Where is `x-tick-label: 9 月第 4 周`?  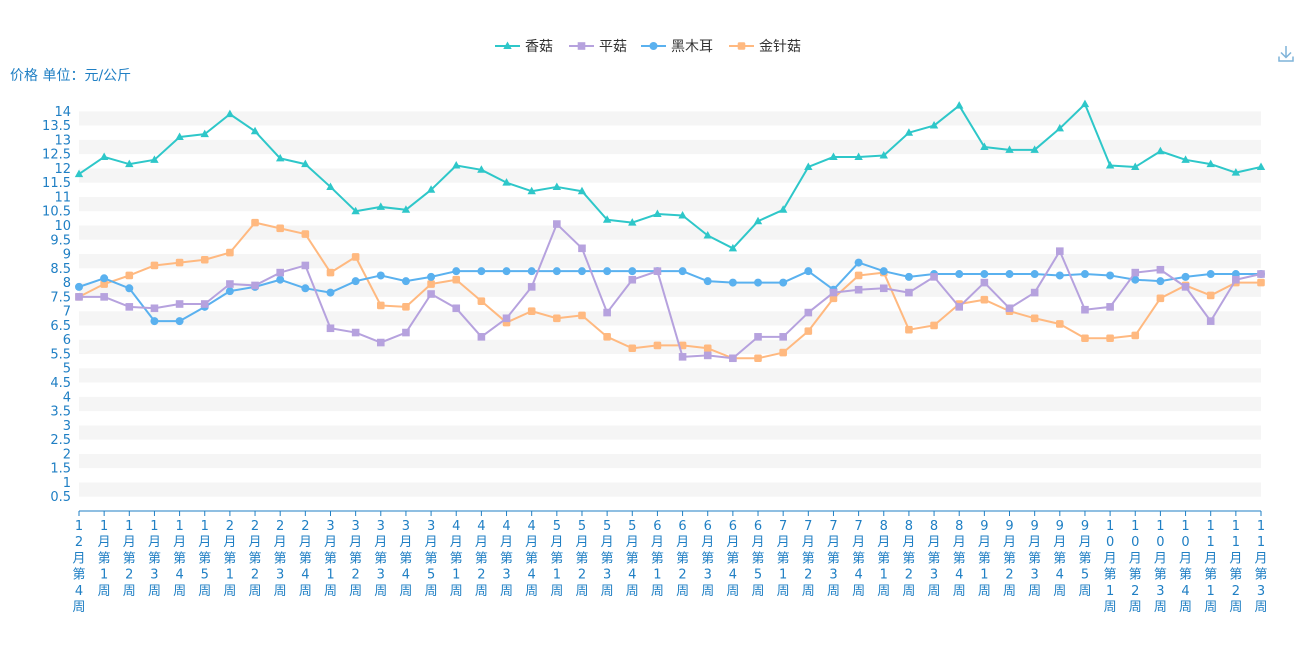 x-tick-label: 9 月第 4 周 is located at coordinates (1059, 559).